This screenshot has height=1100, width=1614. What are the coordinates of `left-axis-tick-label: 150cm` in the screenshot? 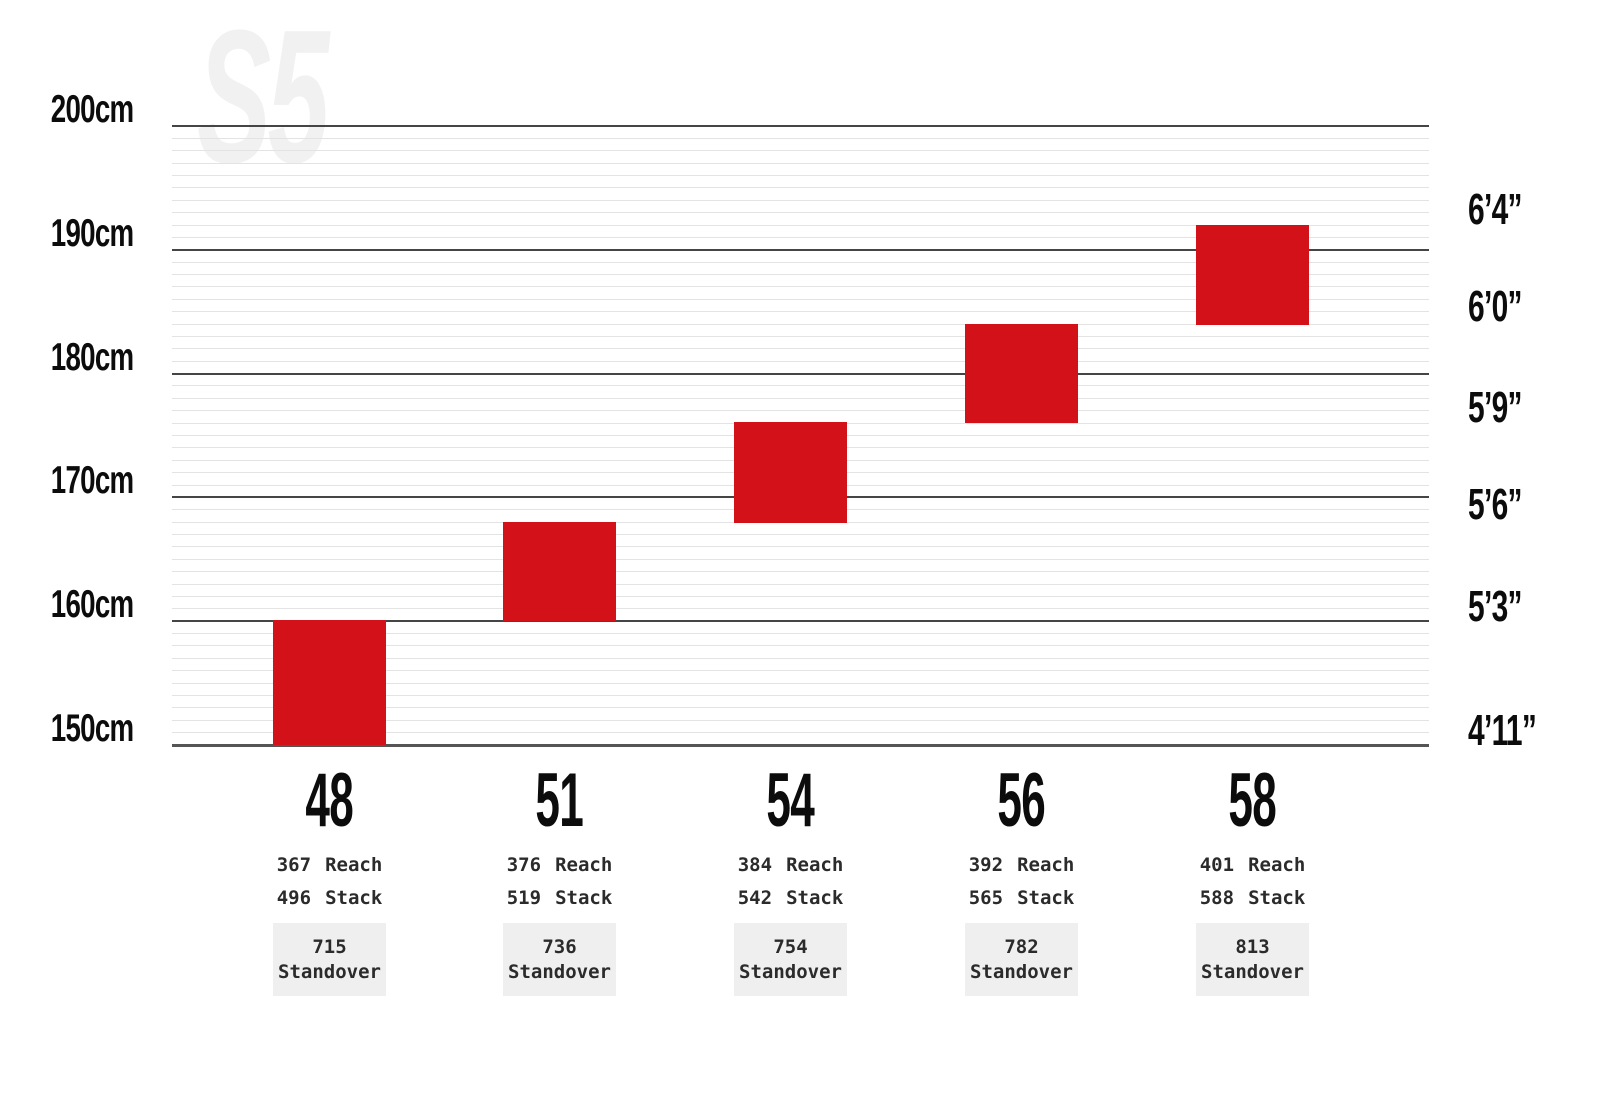 It's located at (91, 728).